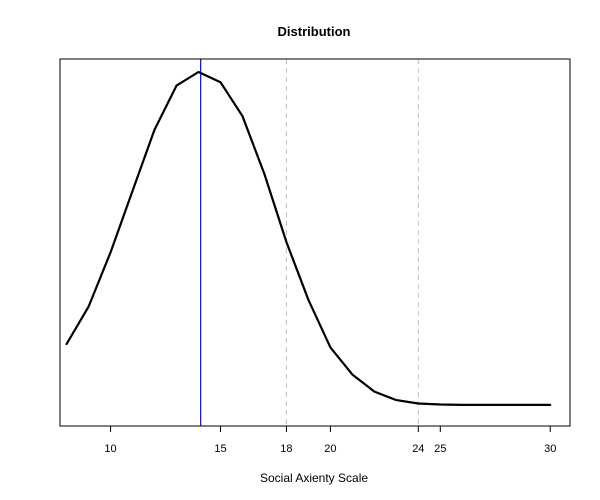  Describe the element at coordinates (440, 449) in the screenshot. I see `x-tick-label-25: 25` at that location.